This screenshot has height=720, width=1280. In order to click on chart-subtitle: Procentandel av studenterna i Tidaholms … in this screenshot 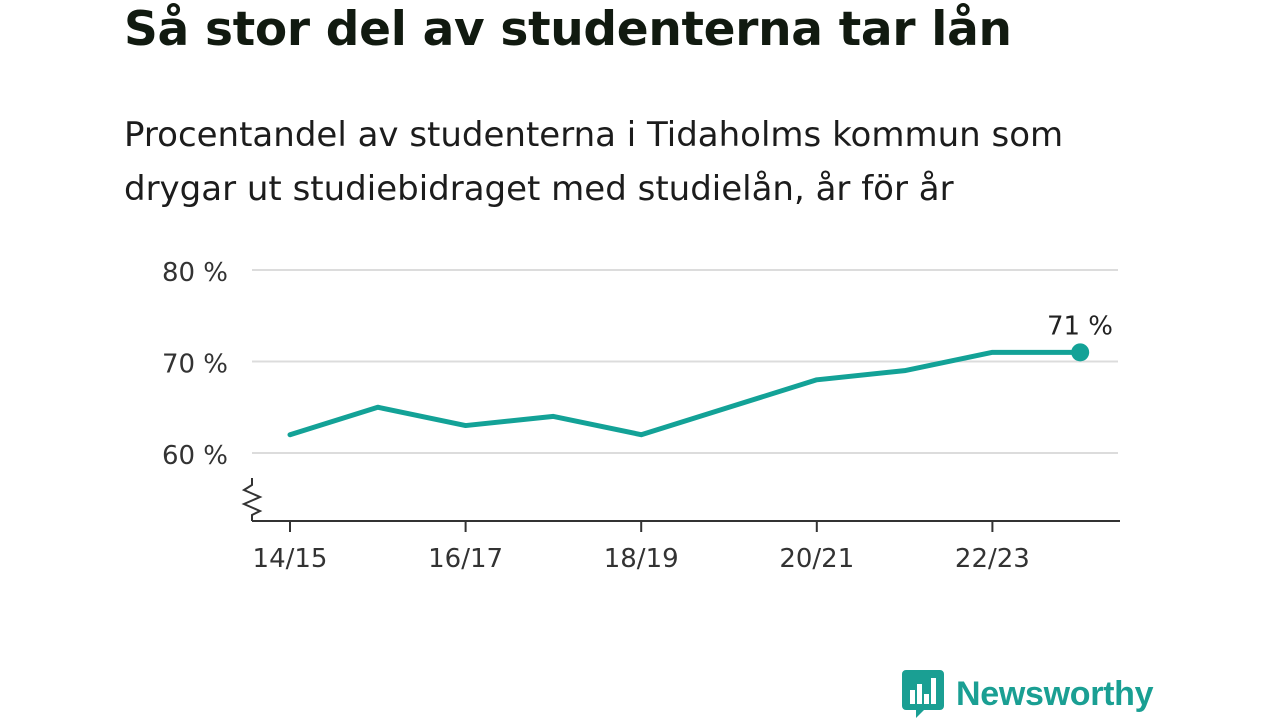, I will do `click(594, 162)`.